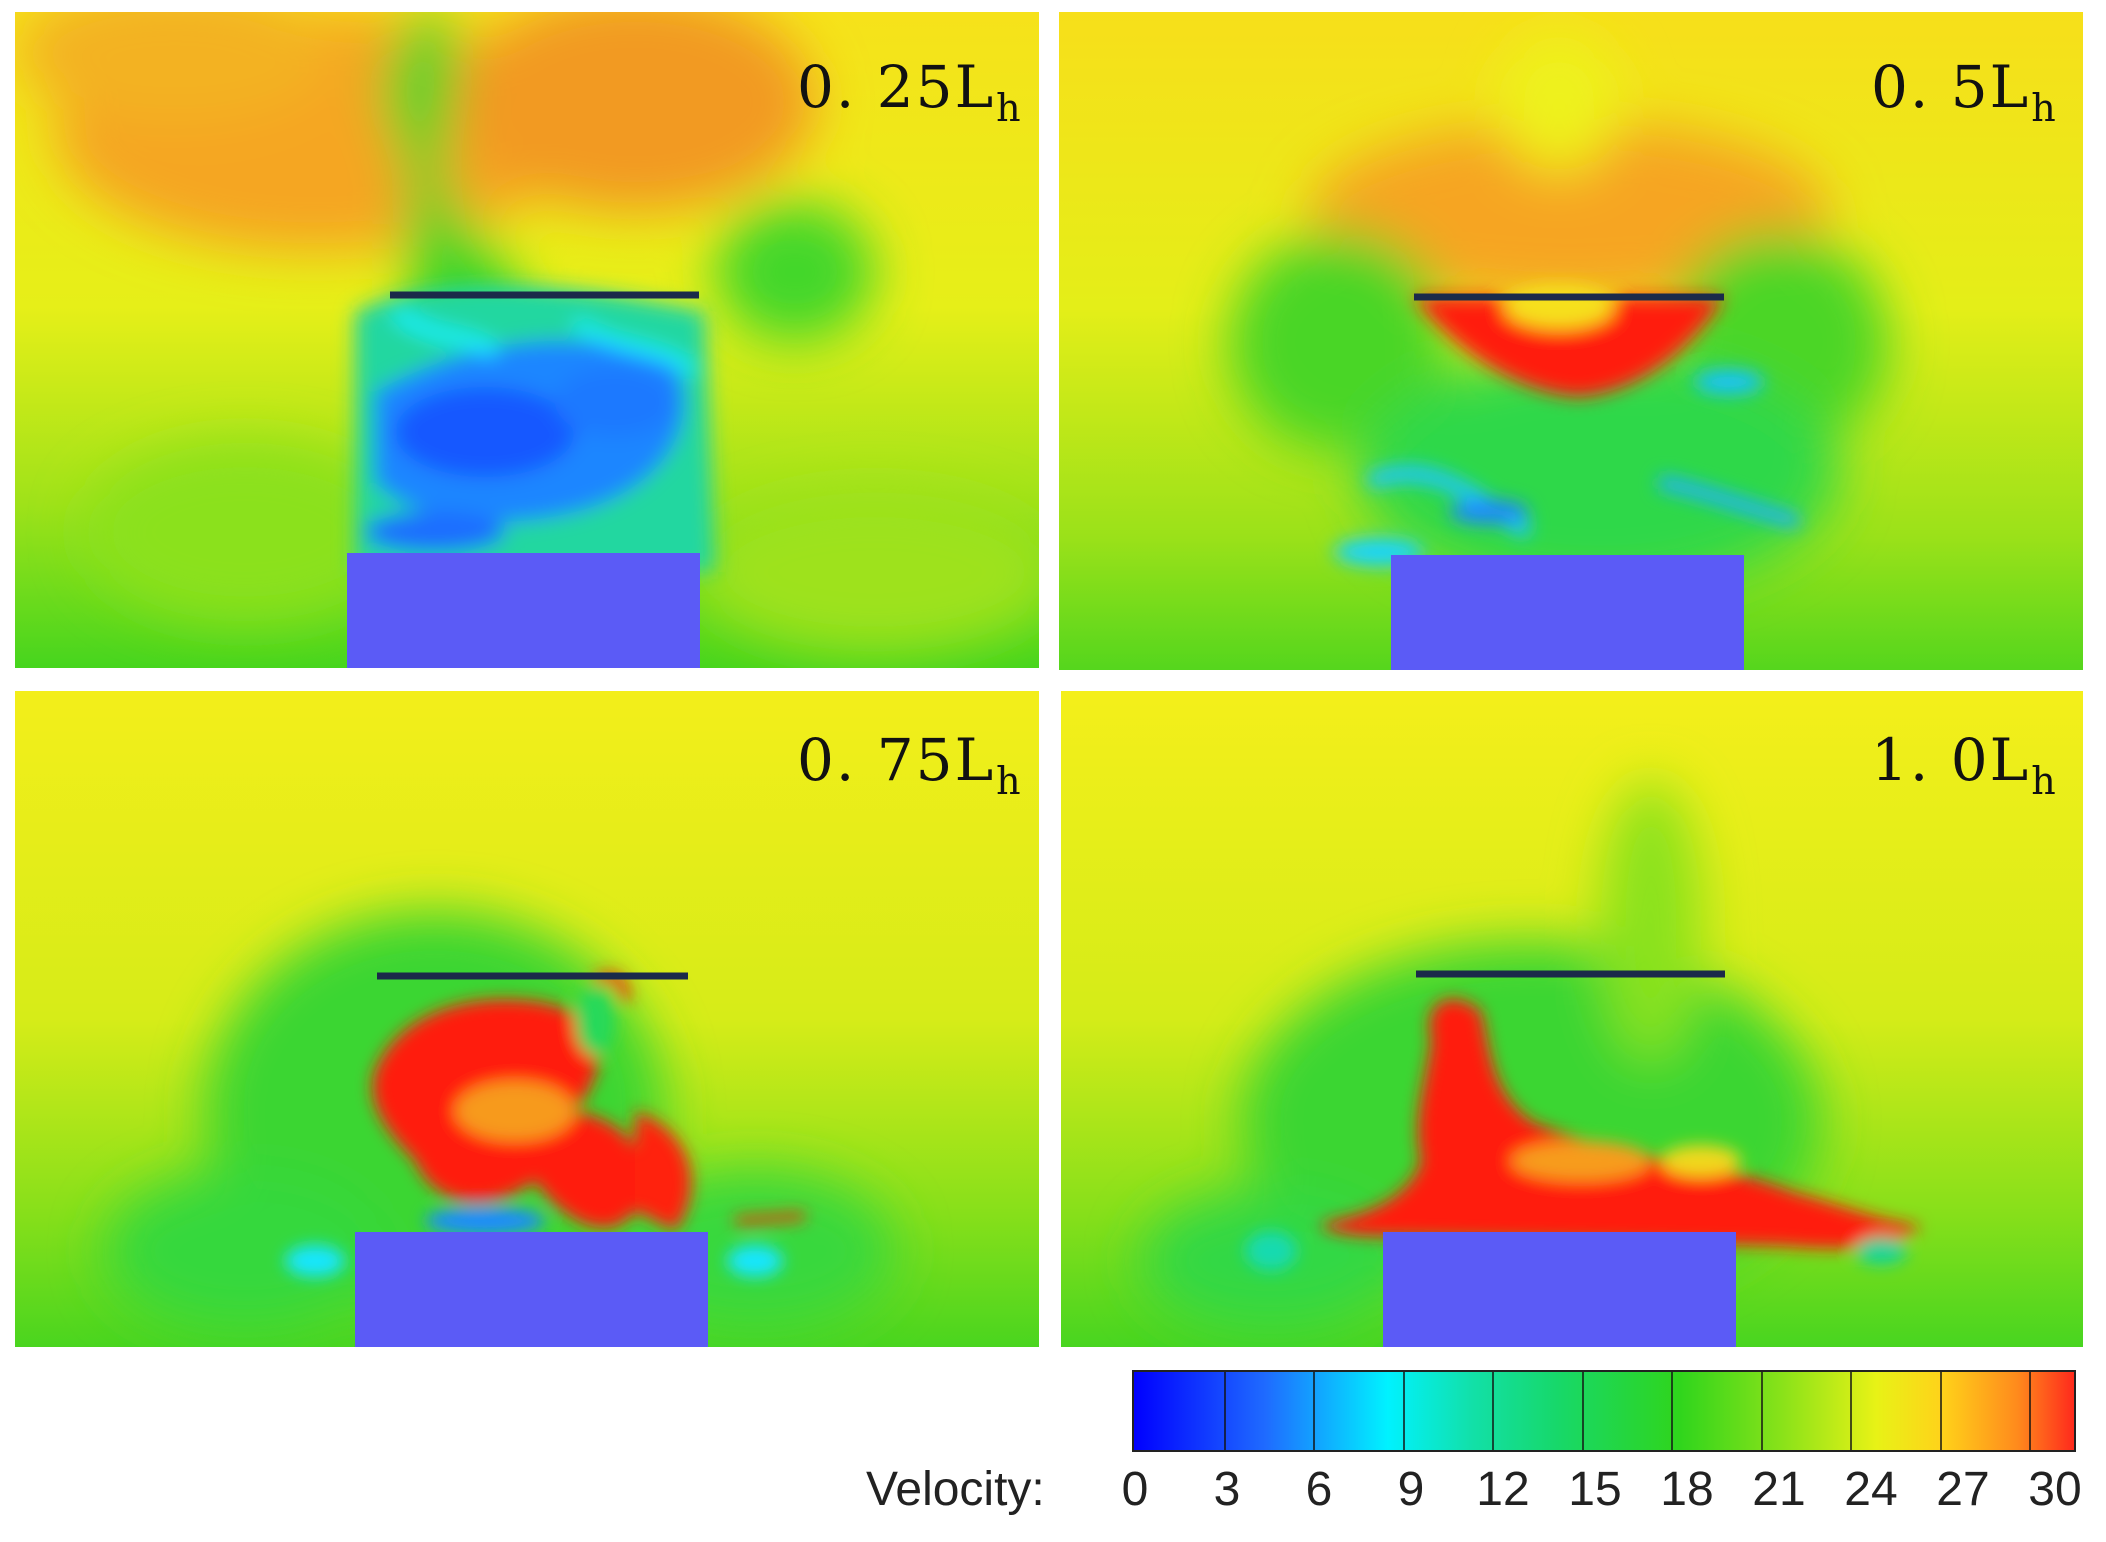  I want to click on colorbar-tick-label: 12, so click(1503, 1489).